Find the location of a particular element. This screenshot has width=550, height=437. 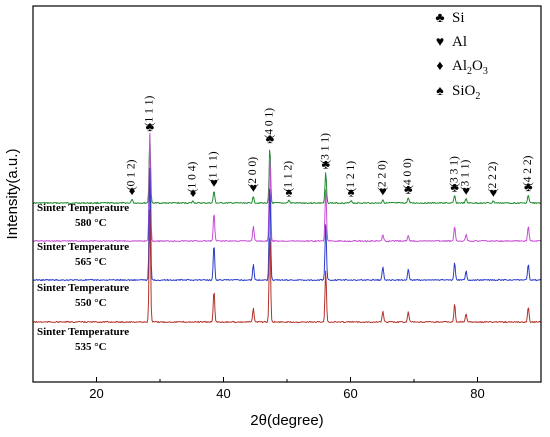

x-axis-label: 2θ(degree) is located at coordinates (286, 420).